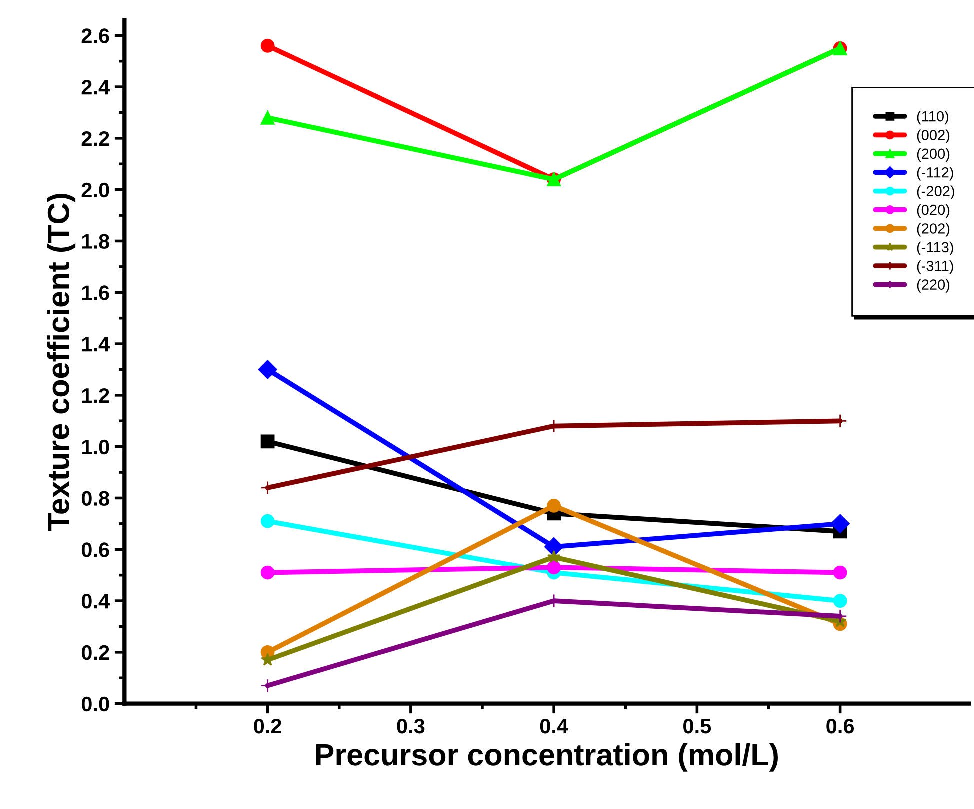 This screenshot has width=974, height=809. What do you see at coordinates (840, 726) in the screenshot?
I see `x-tick-label: 0.6` at bounding box center [840, 726].